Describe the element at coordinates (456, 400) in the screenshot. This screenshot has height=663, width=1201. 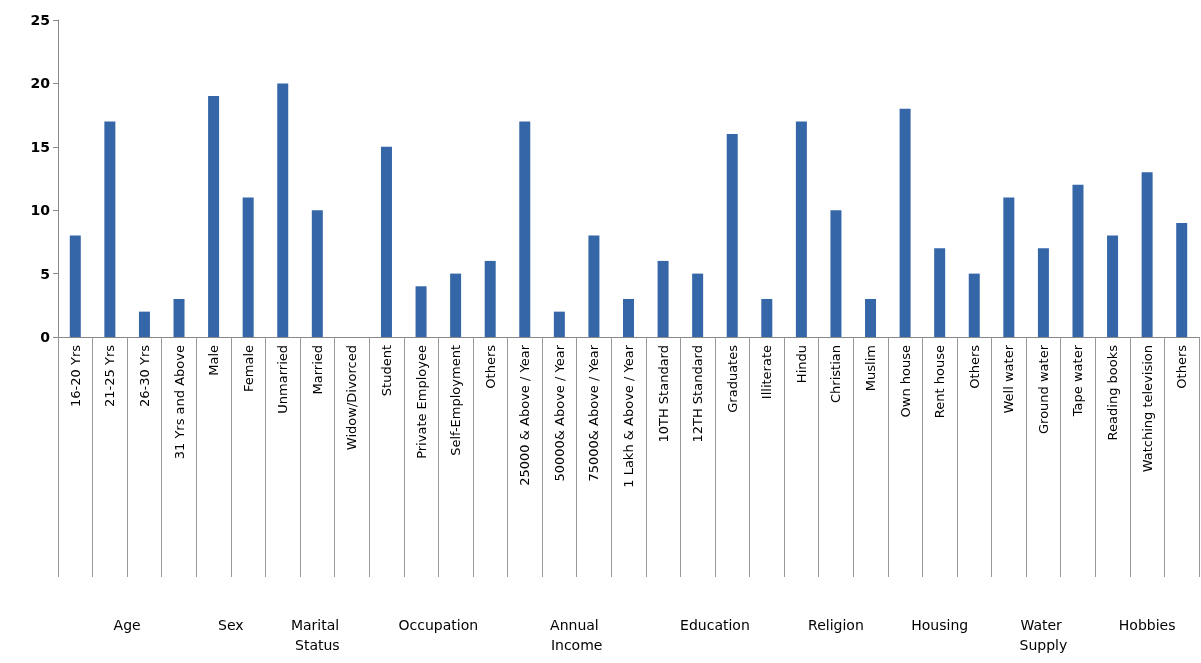
I see `x-tick-label: Self-Employment` at that location.